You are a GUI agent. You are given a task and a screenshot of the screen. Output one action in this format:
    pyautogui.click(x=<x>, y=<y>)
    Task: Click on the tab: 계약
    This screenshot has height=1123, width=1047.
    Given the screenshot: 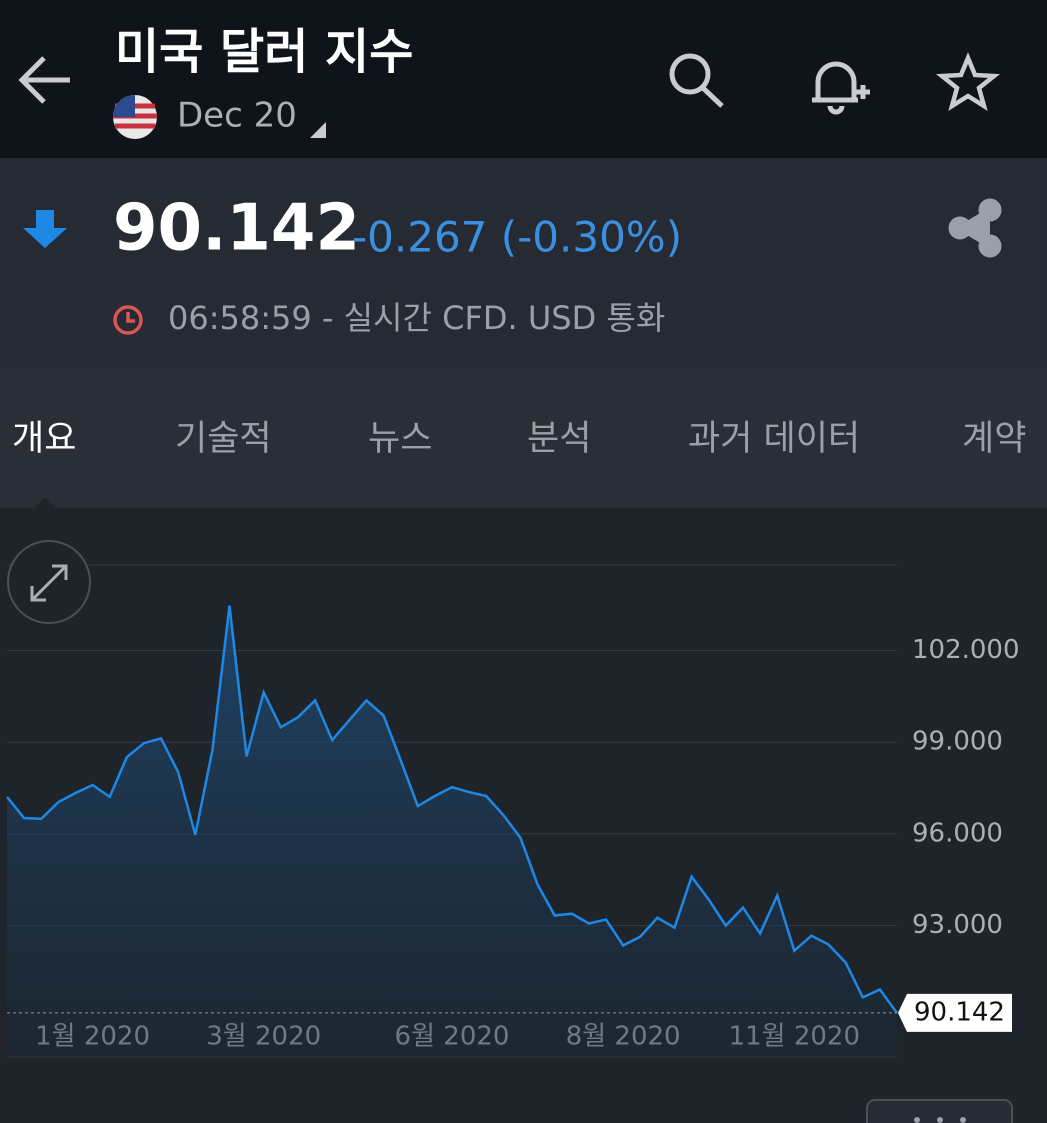 What is the action you would take?
    pyautogui.click(x=994, y=439)
    